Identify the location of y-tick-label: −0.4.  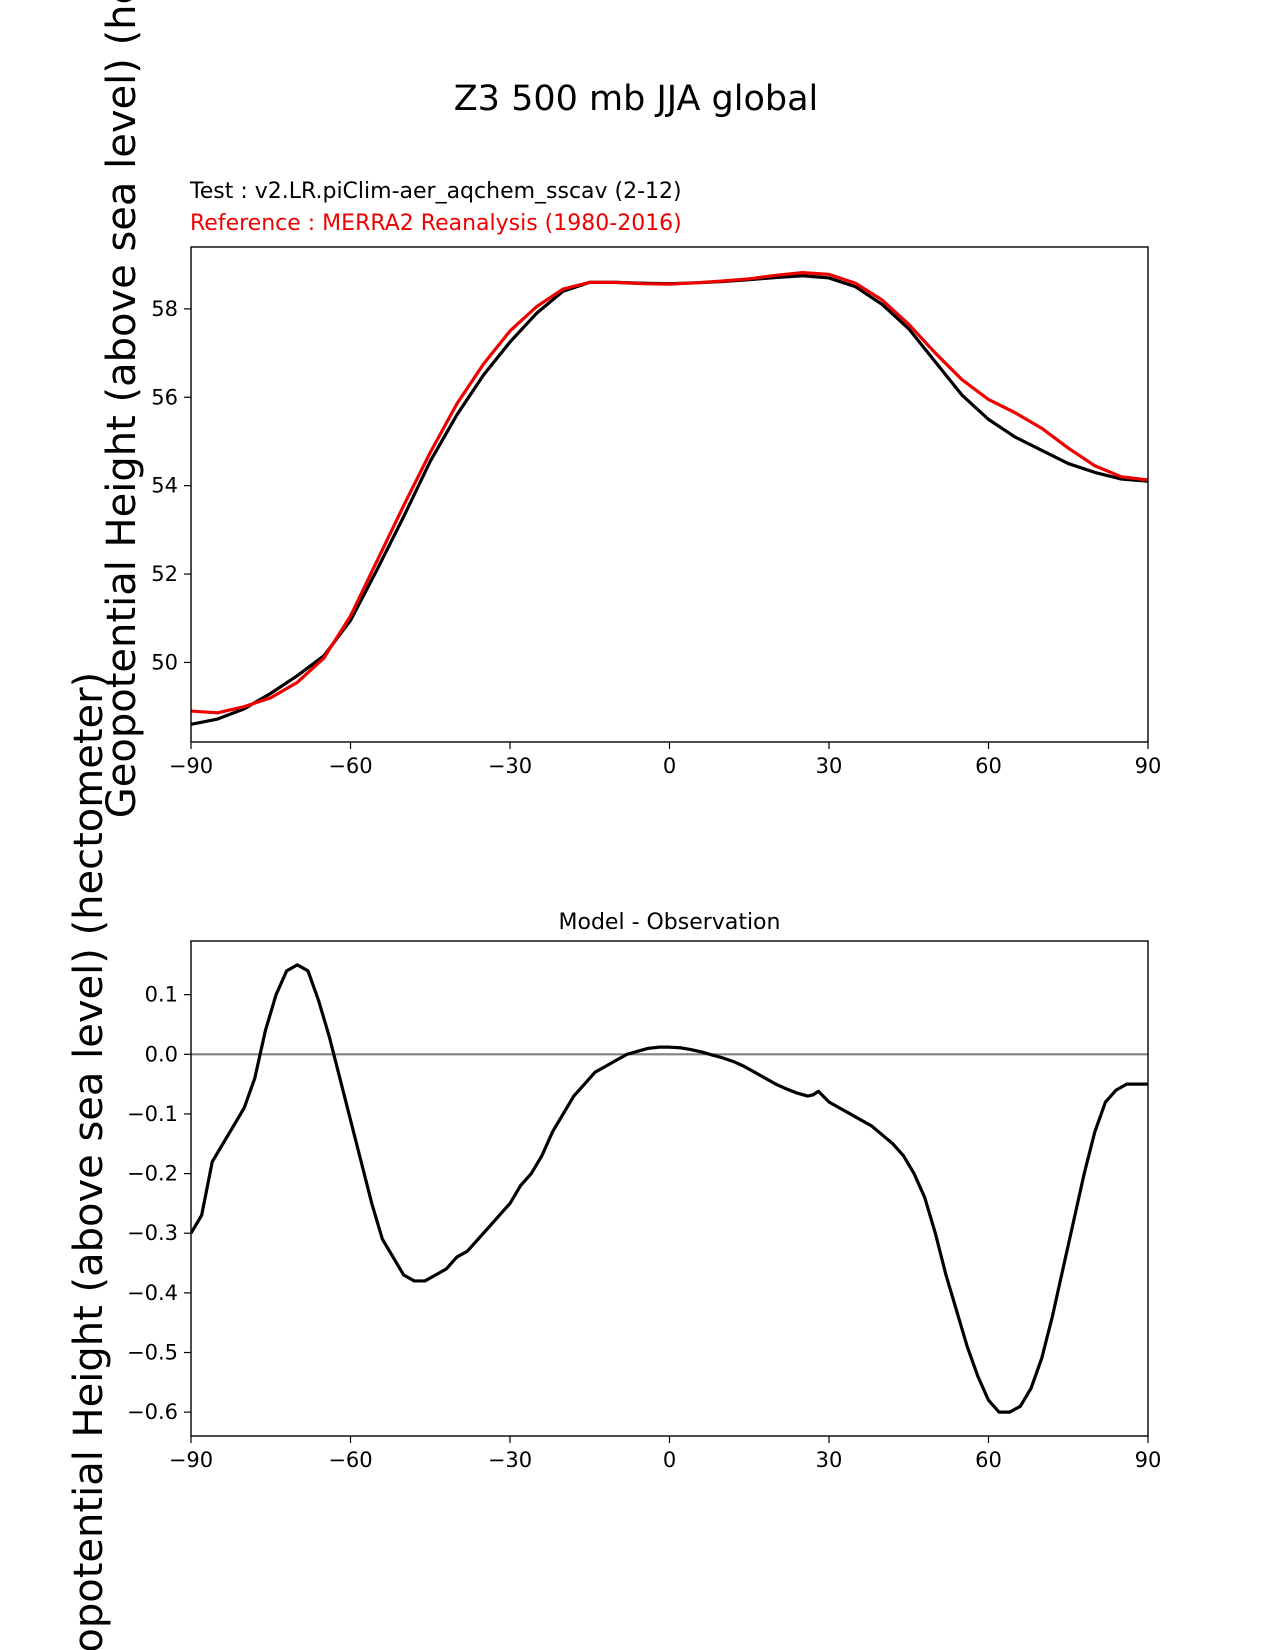
(152, 1293).